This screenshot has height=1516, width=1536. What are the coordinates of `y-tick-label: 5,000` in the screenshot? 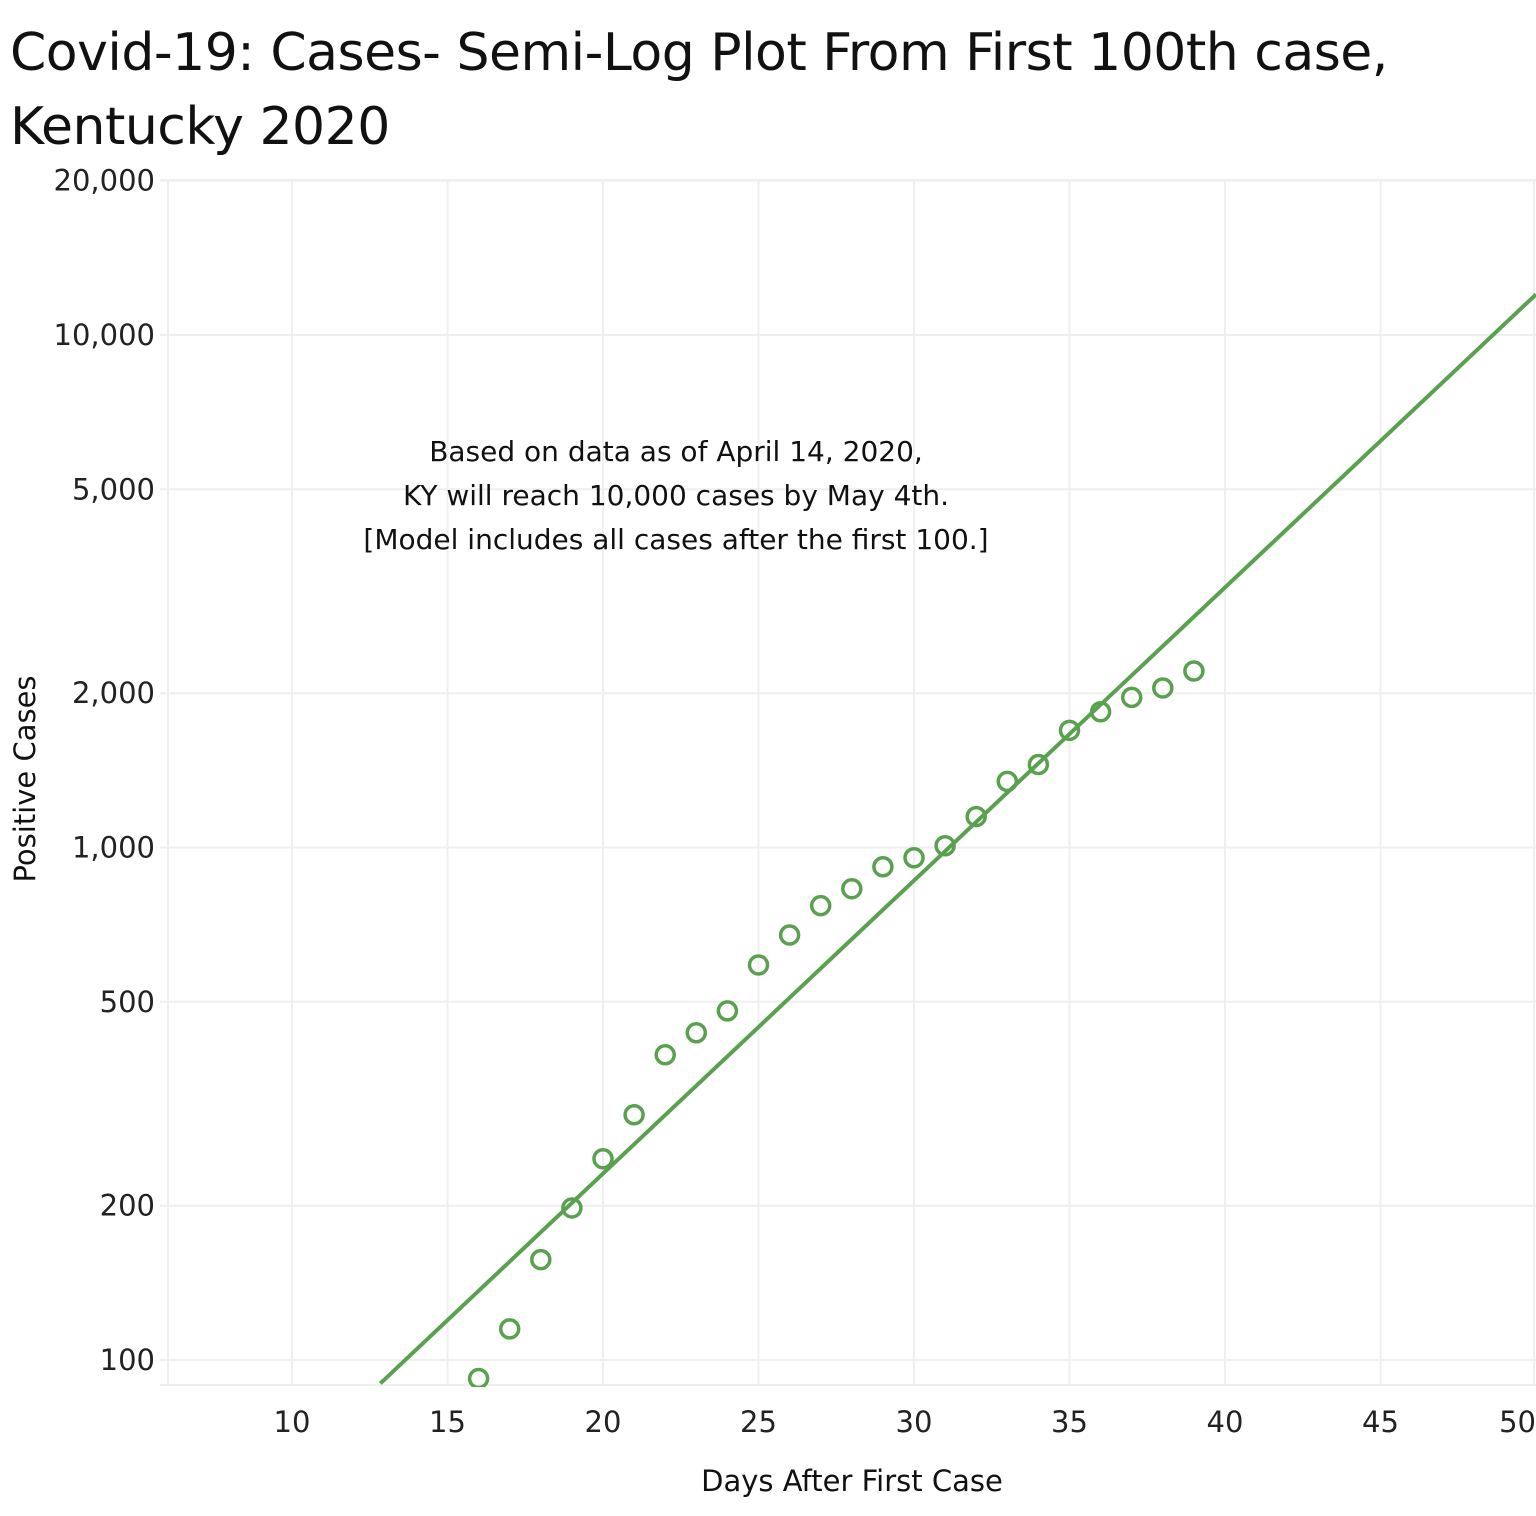 It's located at (113, 489).